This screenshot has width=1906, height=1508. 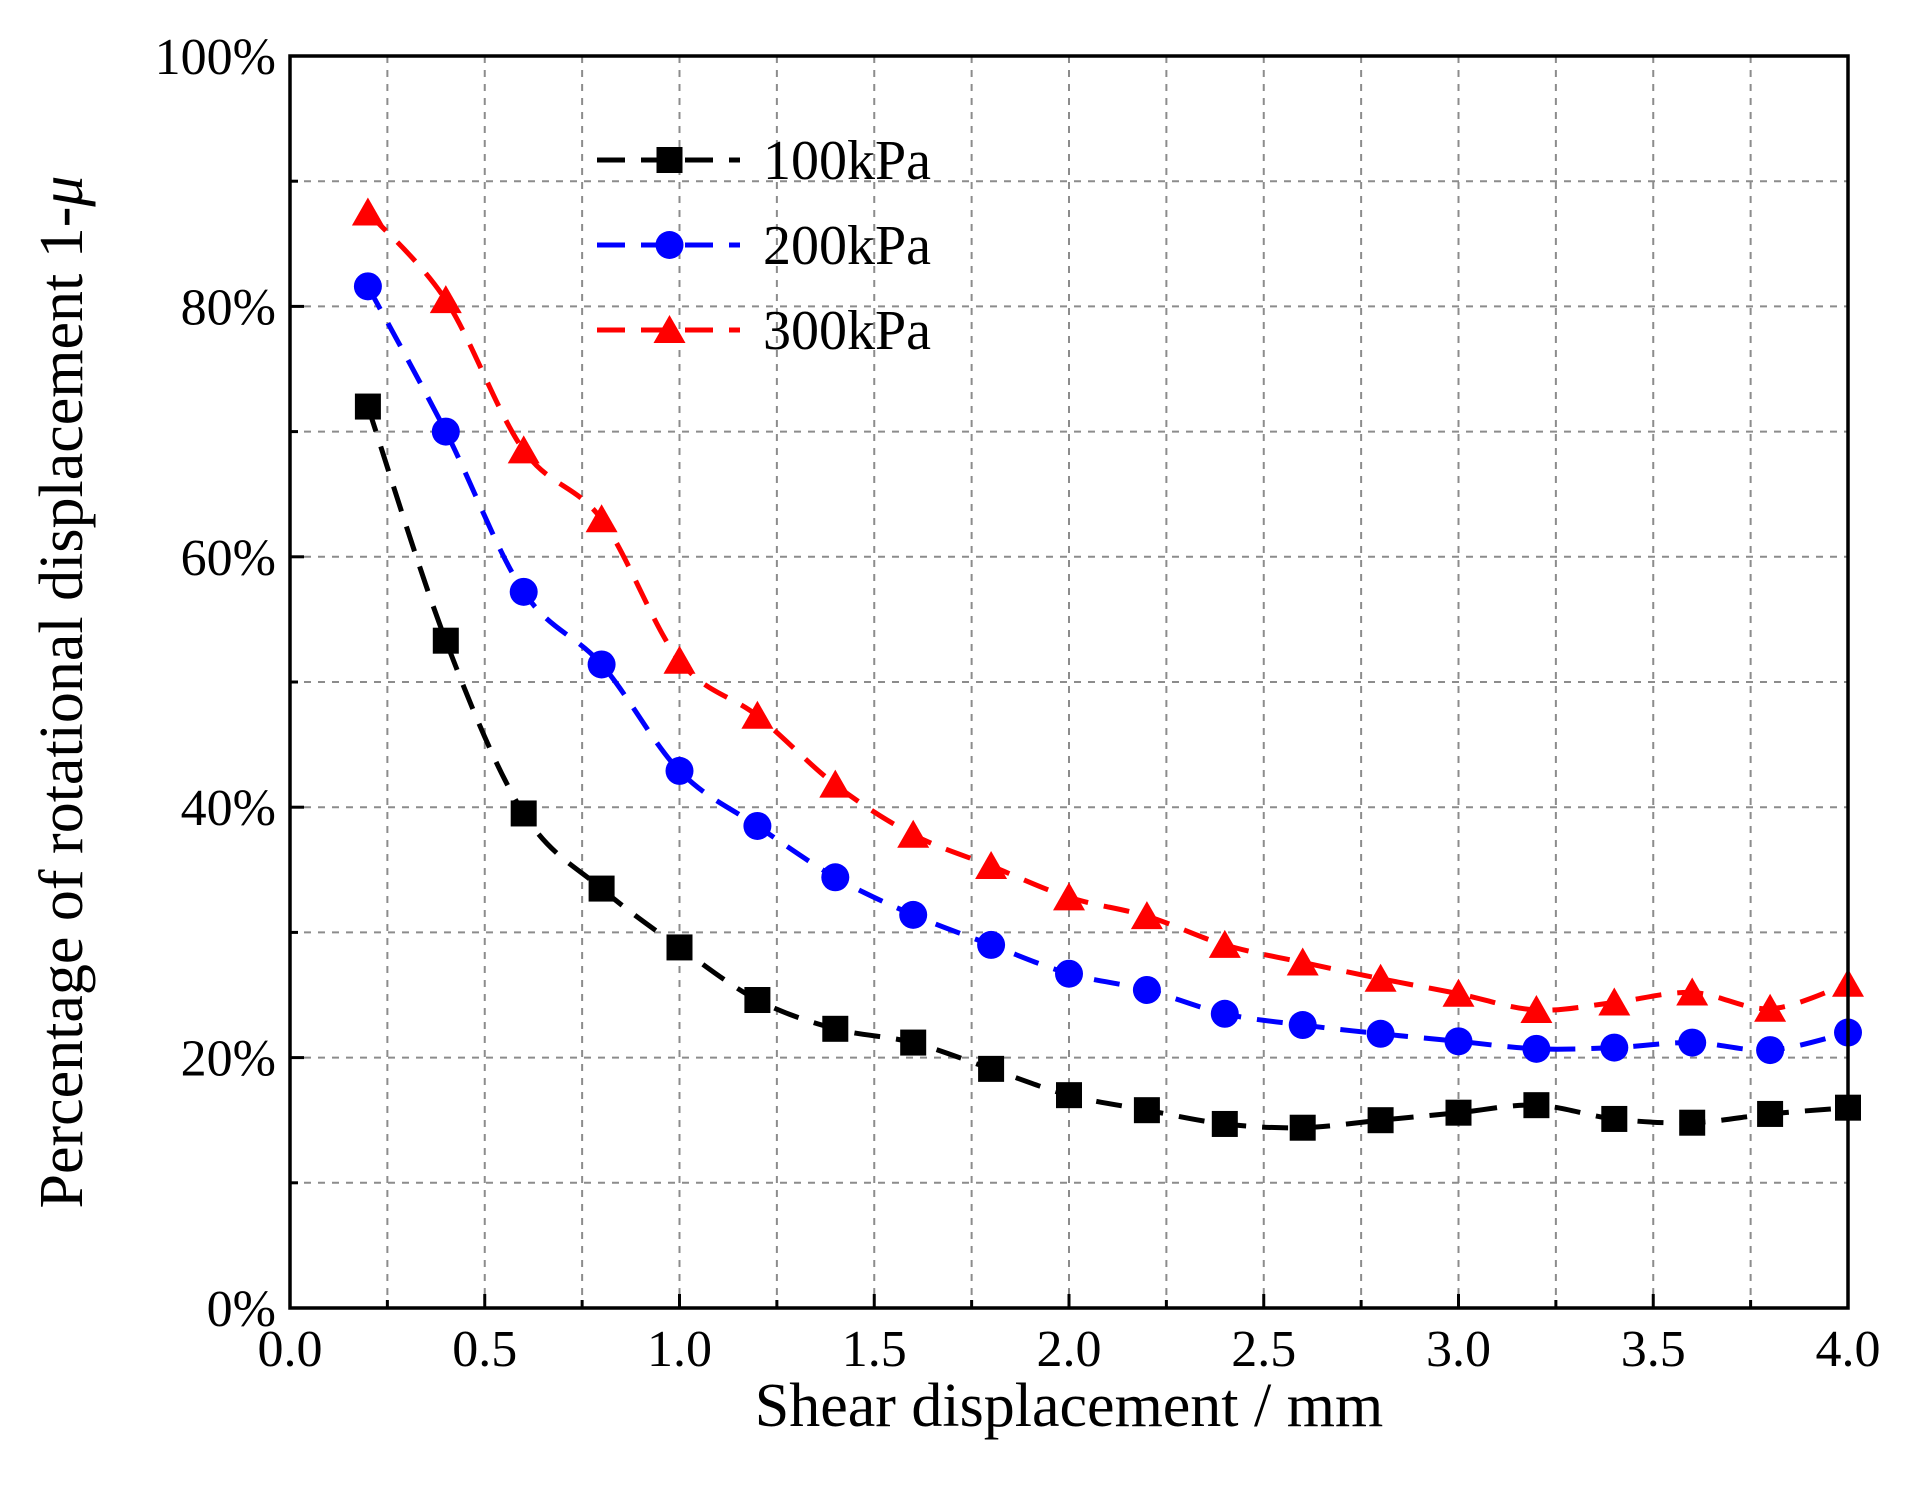 What do you see at coordinates (228, 1059) in the screenshot?
I see `y-tick-label: 20%` at bounding box center [228, 1059].